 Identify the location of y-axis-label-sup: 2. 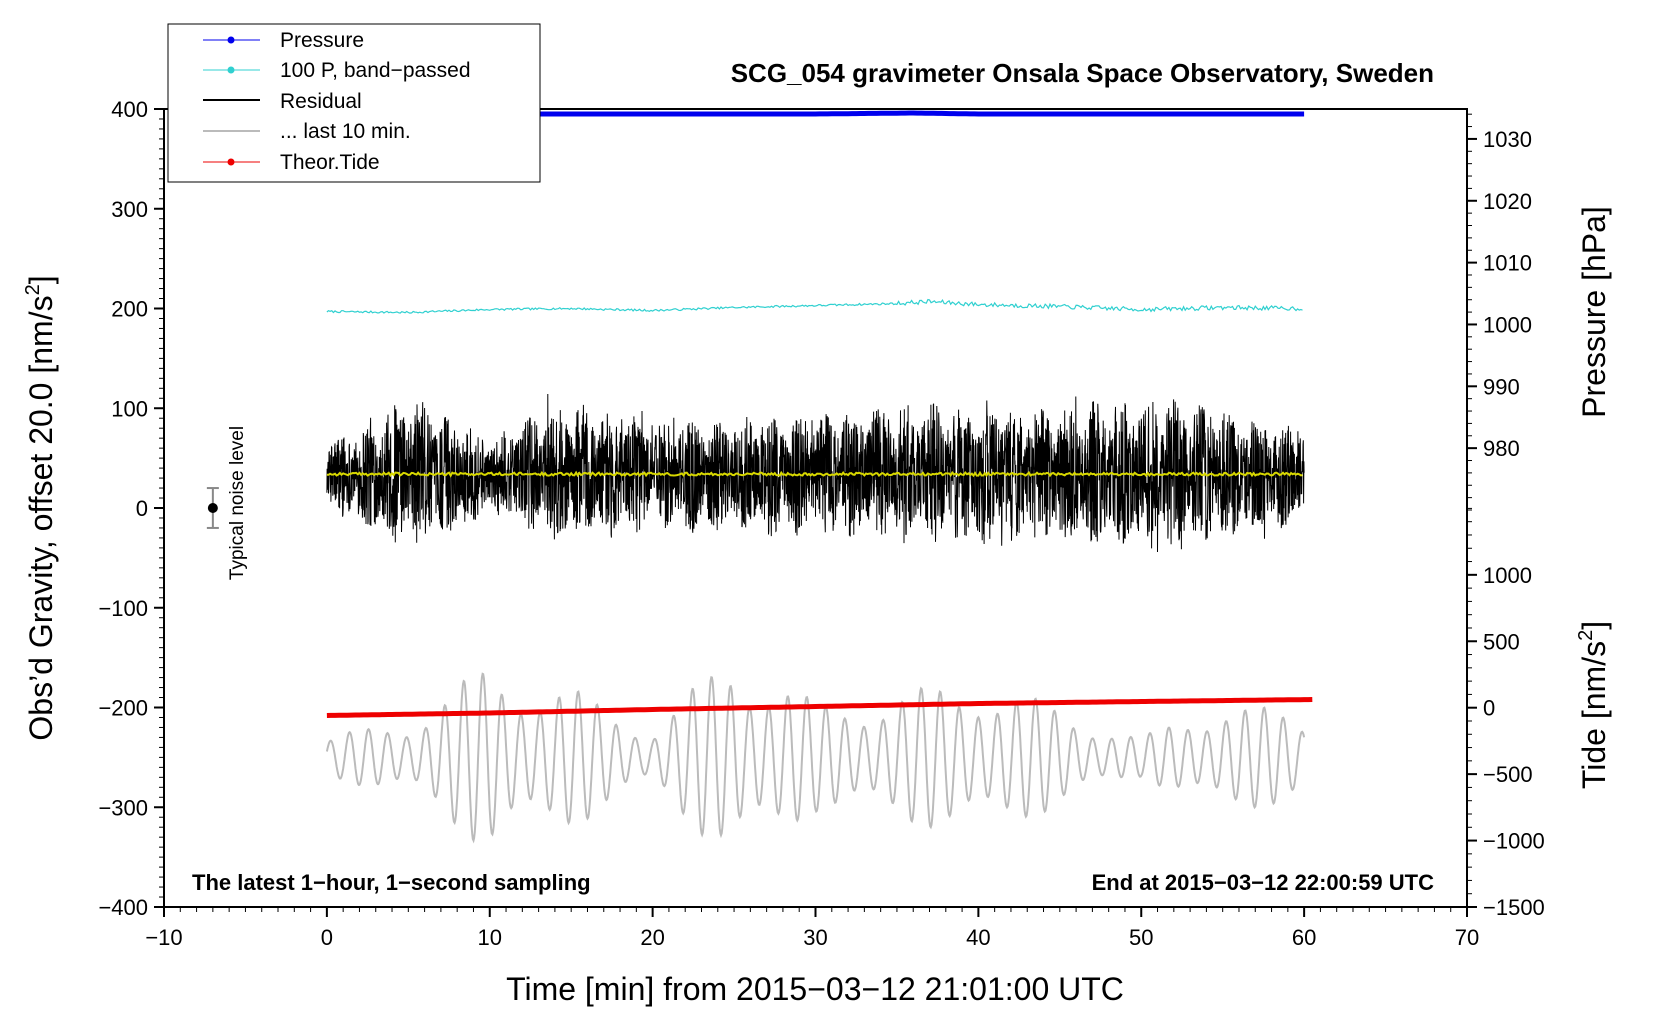
(33, 289).